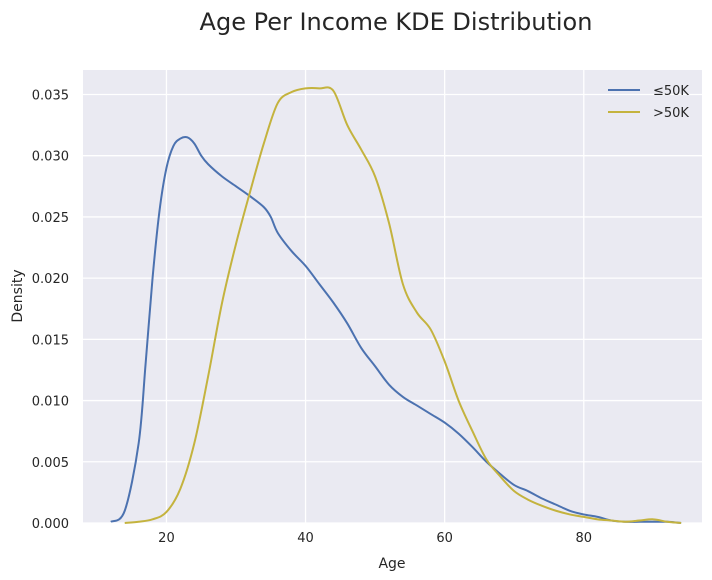 The width and height of the screenshot is (712, 580). I want to click on y-tick-label: 0.020, so click(50, 279).